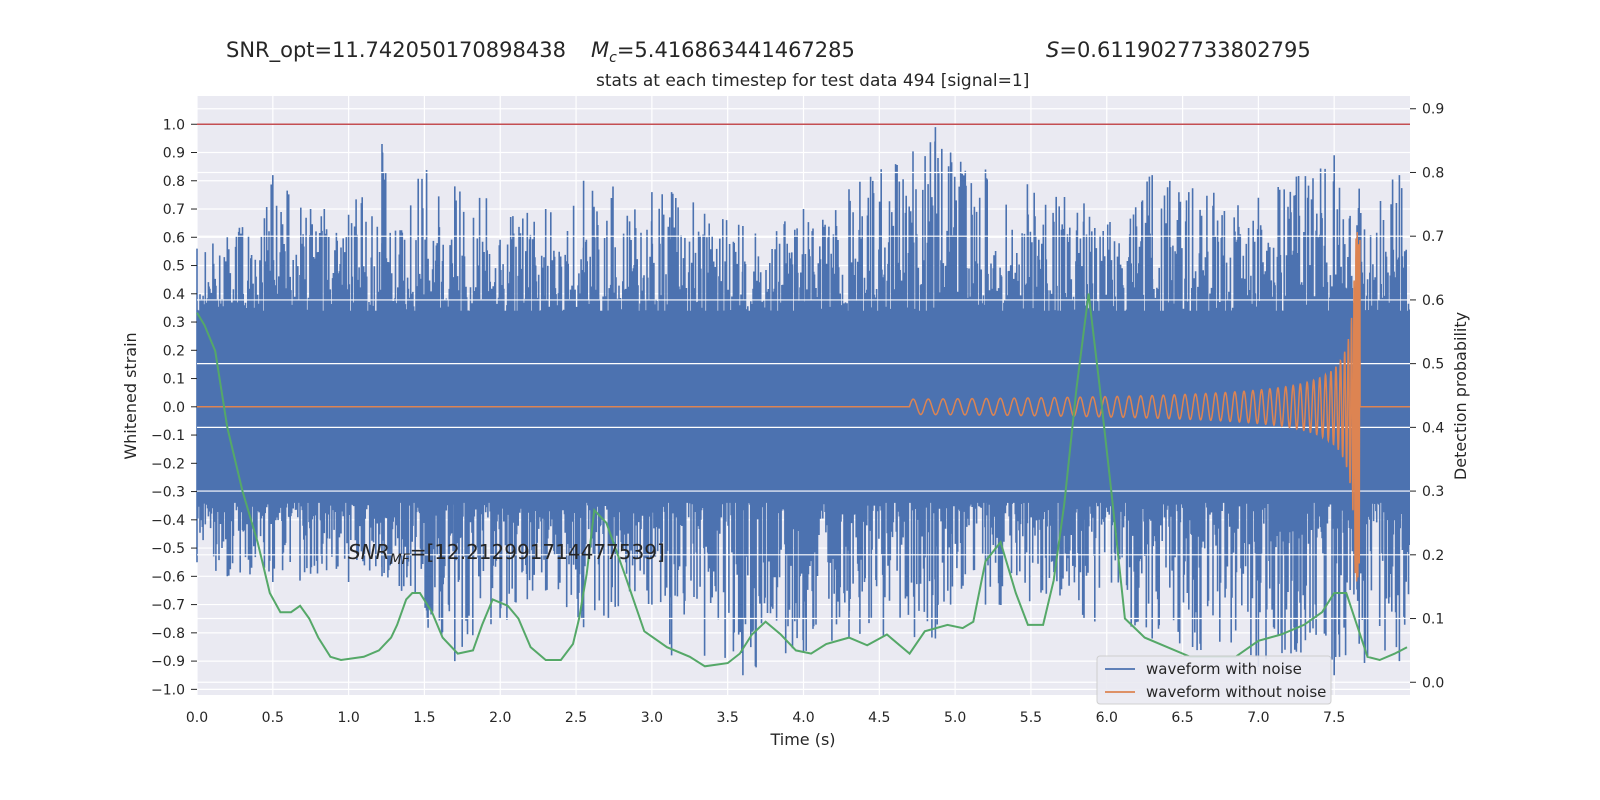  Describe the element at coordinates (399, 560) in the screenshot. I see `snr-mf-subscript: MF` at that location.